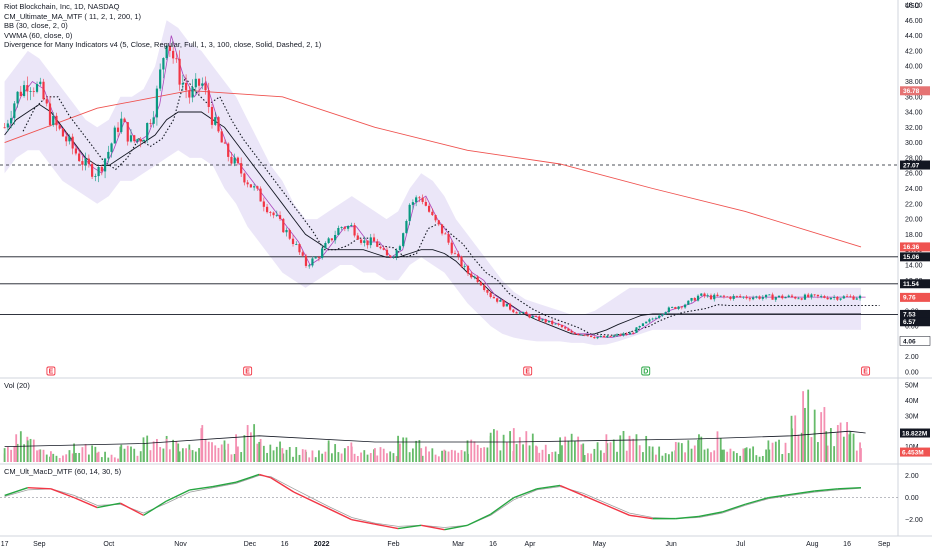 This screenshot has width=932, height=550. Describe the element at coordinates (250, 544) in the screenshot. I see `time-tick-label: Dec` at that location.